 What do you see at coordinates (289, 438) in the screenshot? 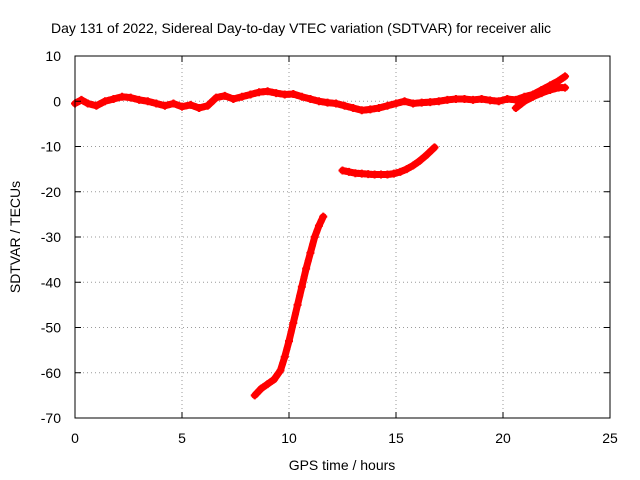
I see `x-tick-label: 10` at bounding box center [289, 438].